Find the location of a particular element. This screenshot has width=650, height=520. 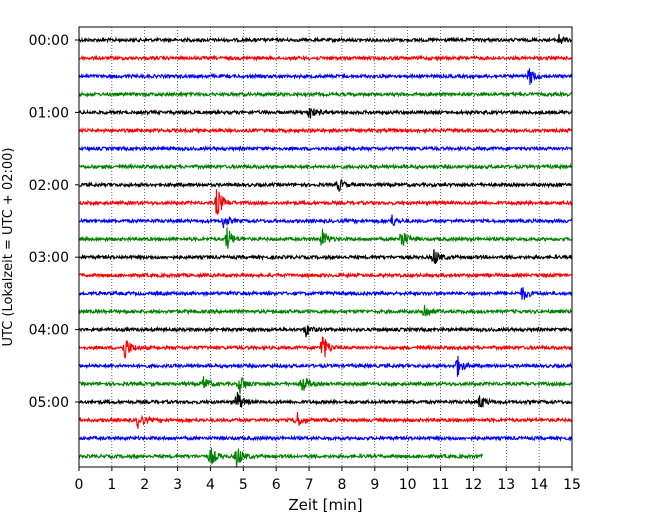

y-tick-label: 04:00 is located at coordinates (49, 331).